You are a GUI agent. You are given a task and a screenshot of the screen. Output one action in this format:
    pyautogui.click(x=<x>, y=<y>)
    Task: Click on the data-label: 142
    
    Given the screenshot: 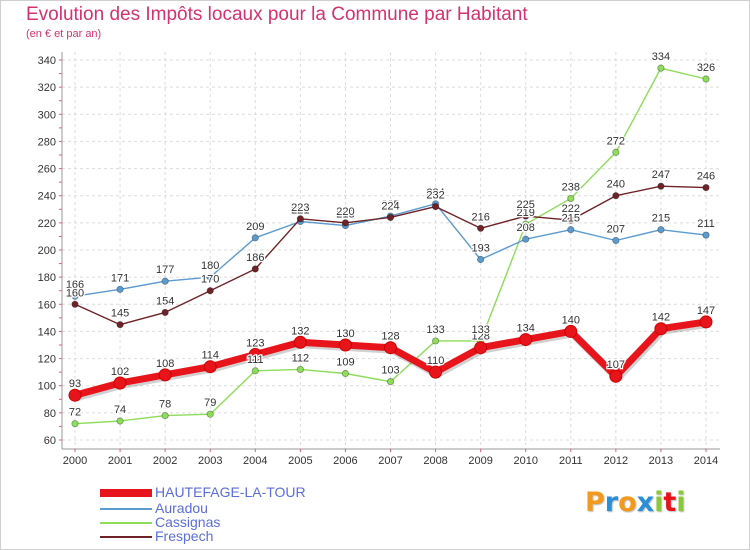 What is the action you would take?
    pyautogui.click(x=661, y=318)
    